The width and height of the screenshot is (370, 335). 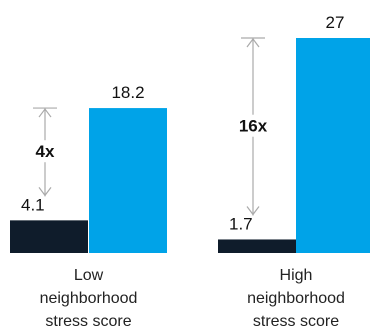 What do you see at coordinates (49, 236) in the screenshot?
I see `bar-baseline-low` at bounding box center [49, 236].